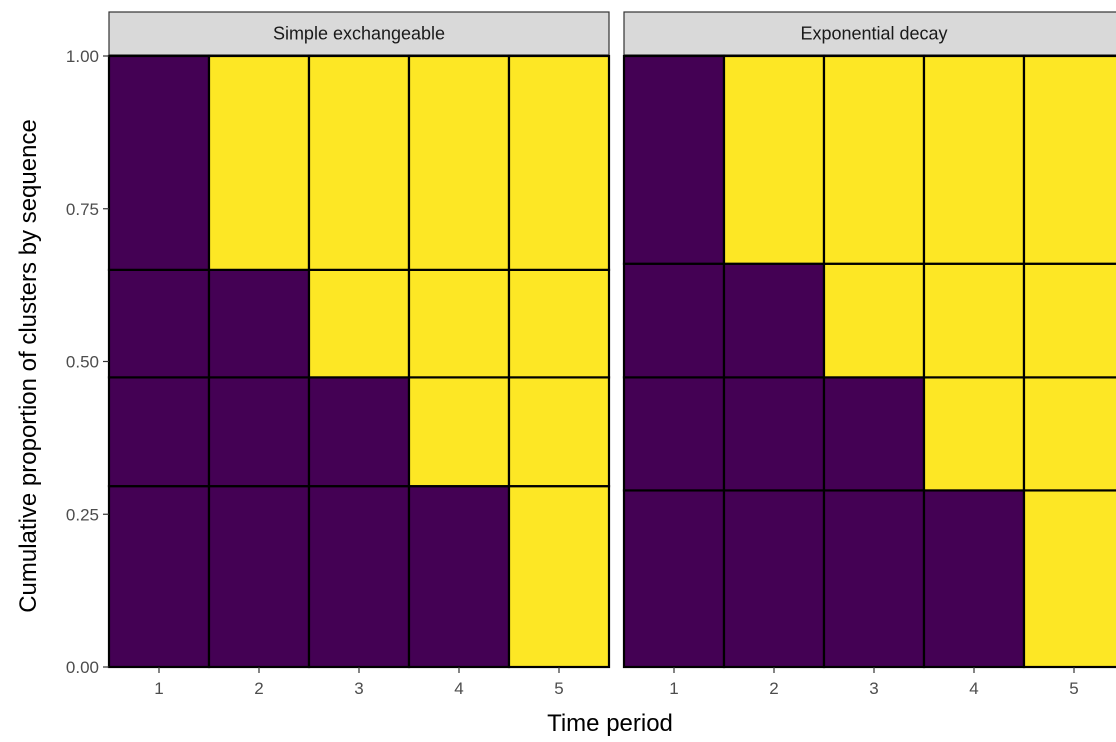 The height and width of the screenshot is (742, 1116). What do you see at coordinates (82, 56) in the screenshot?
I see `y-tick-label: 1.00` at bounding box center [82, 56].